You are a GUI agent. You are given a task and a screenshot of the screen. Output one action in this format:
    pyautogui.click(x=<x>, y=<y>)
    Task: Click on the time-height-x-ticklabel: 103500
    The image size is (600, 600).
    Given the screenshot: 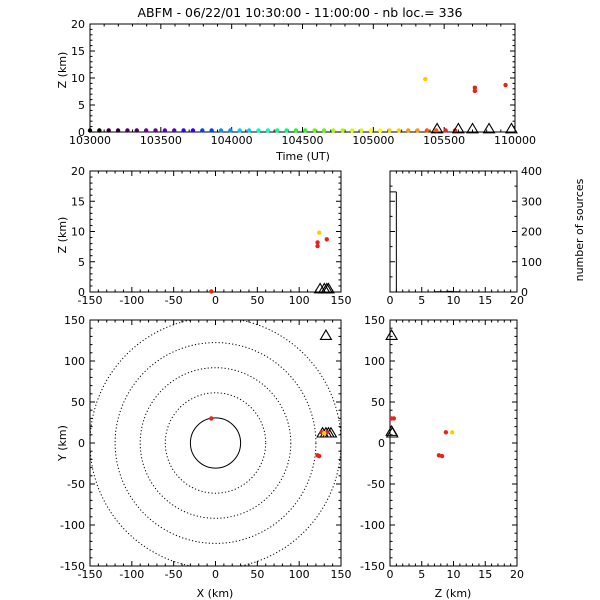 What is the action you would take?
    pyautogui.click(x=161, y=140)
    